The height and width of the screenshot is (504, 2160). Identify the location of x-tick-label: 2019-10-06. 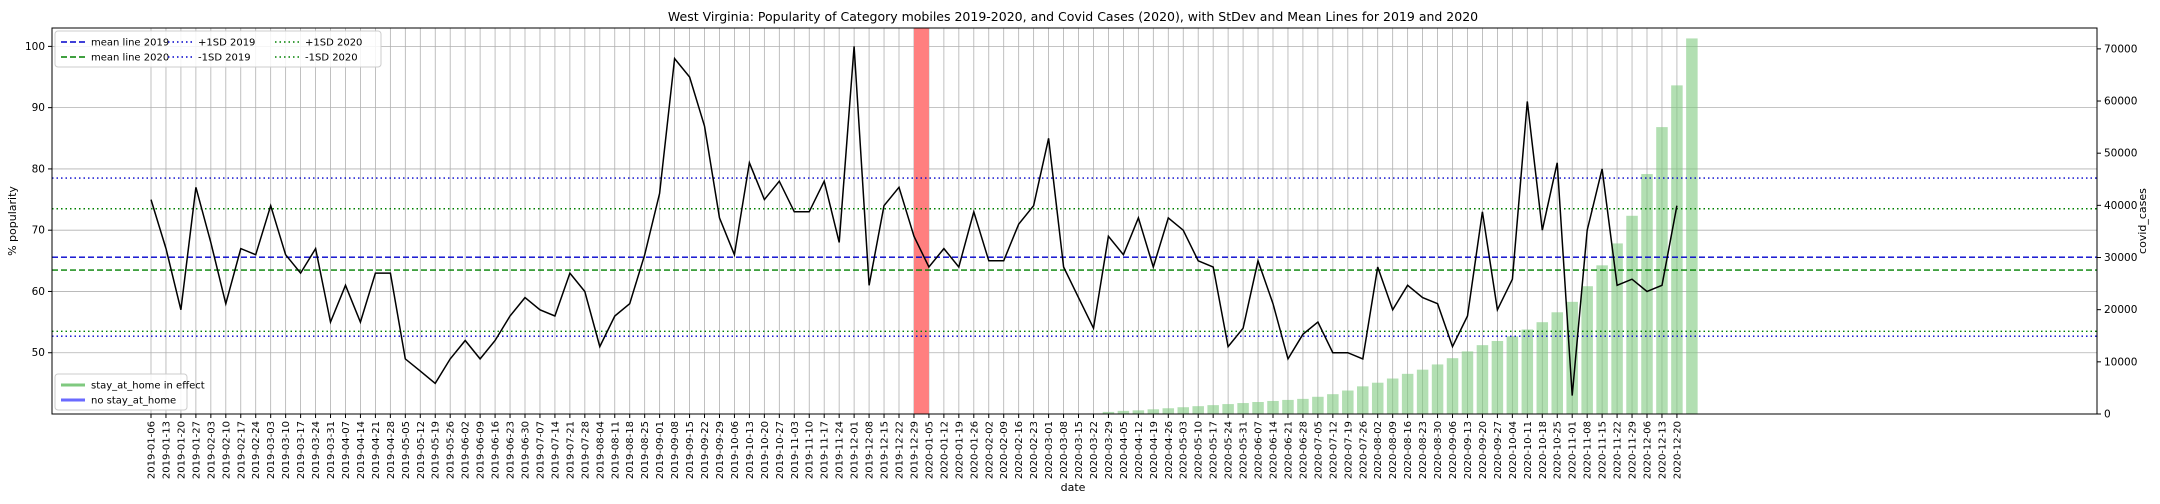
(735, 450).